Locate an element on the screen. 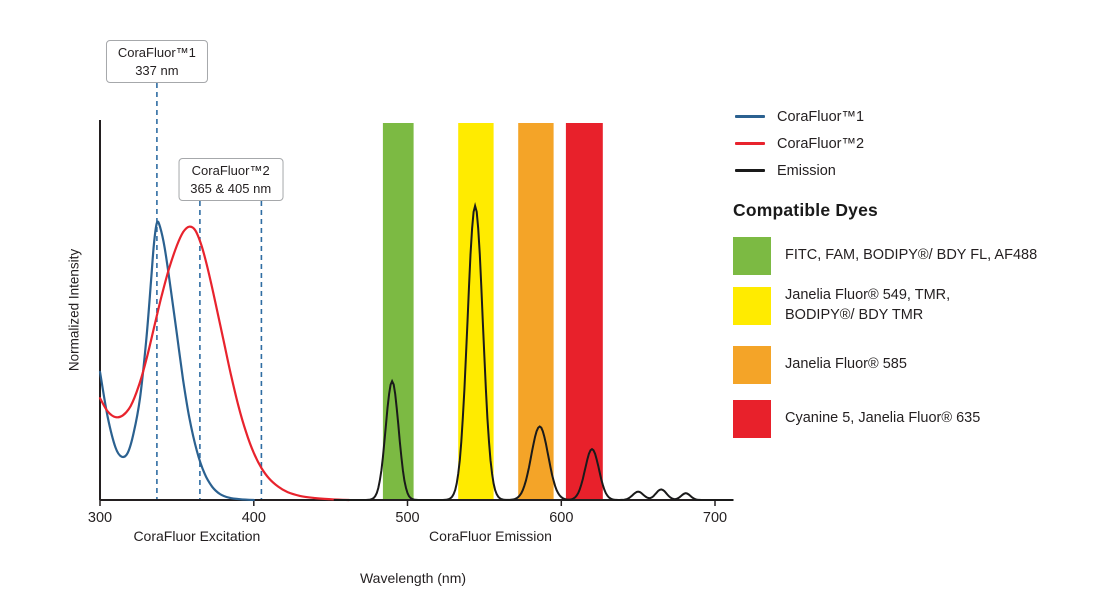  legend-label-emission: Emission is located at coordinates (806, 170).